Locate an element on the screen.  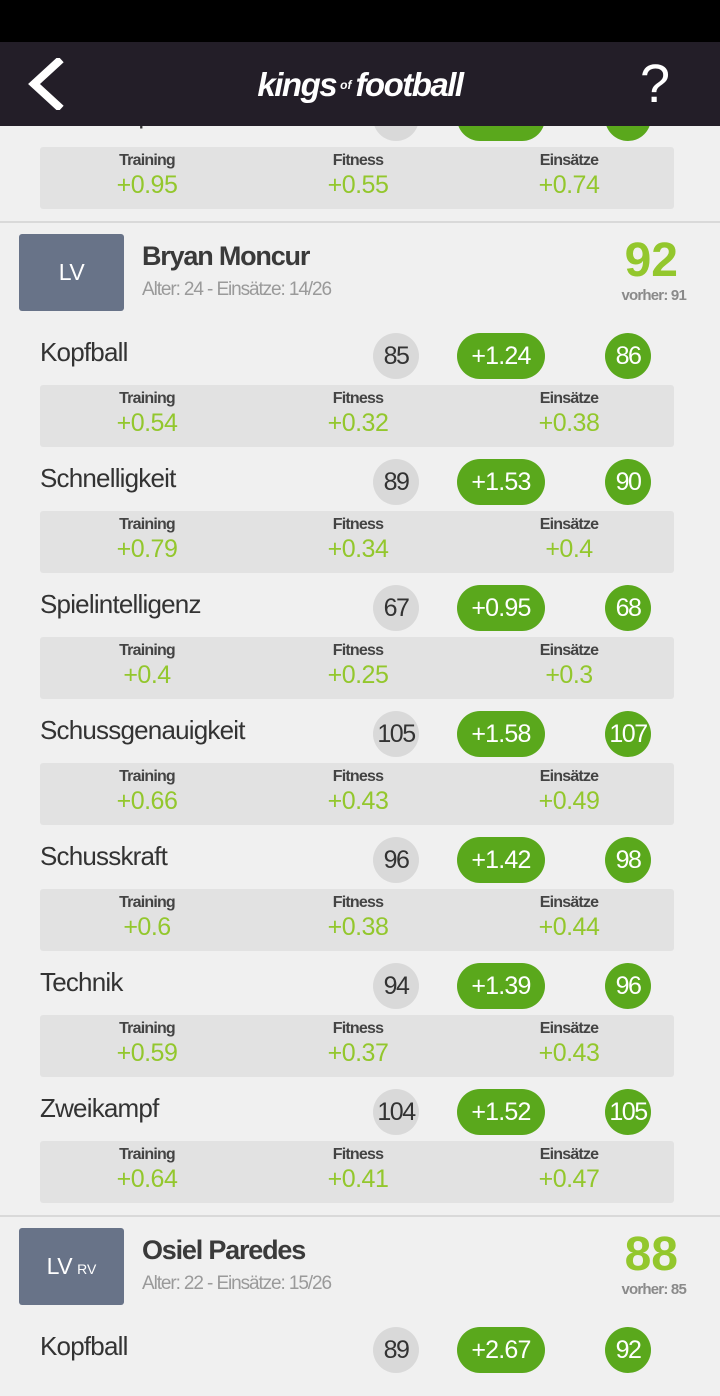
attribute-row: Kopfball 85 +1.24 86 is located at coordinates (360, 356).